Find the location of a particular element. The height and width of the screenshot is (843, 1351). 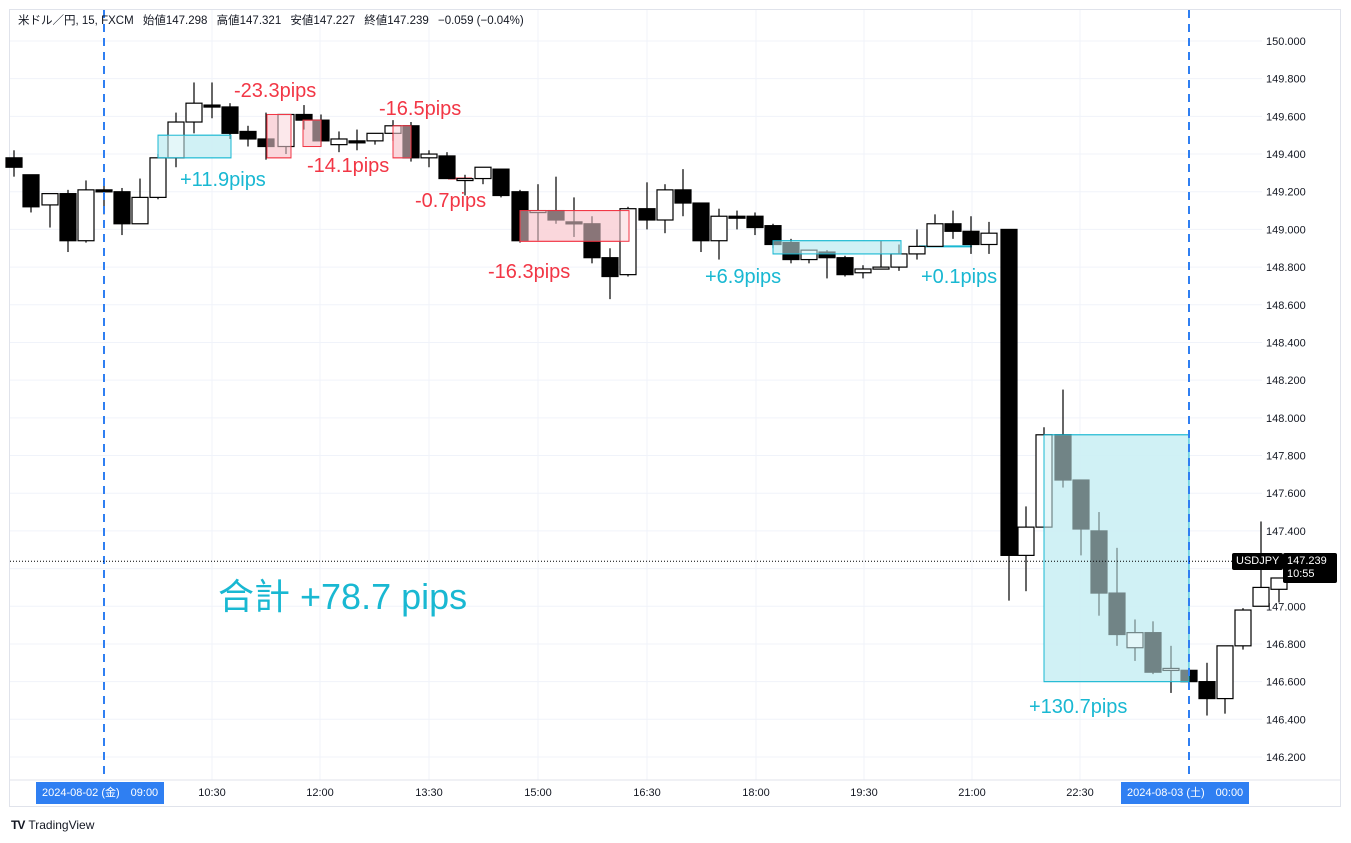

time-axis-label: 16:30 is located at coordinates (647, 793).